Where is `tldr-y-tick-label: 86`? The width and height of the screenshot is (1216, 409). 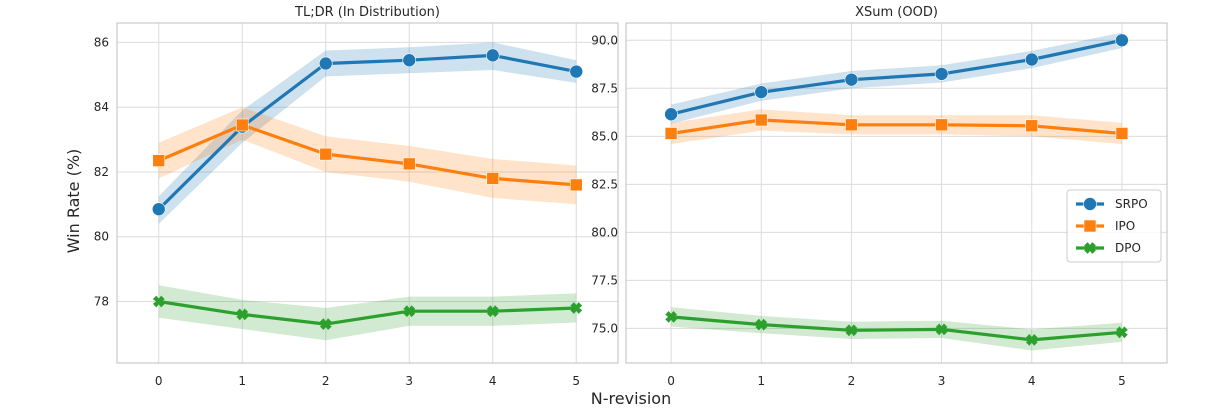 tldr-y-tick-label: 86 is located at coordinates (101, 42).